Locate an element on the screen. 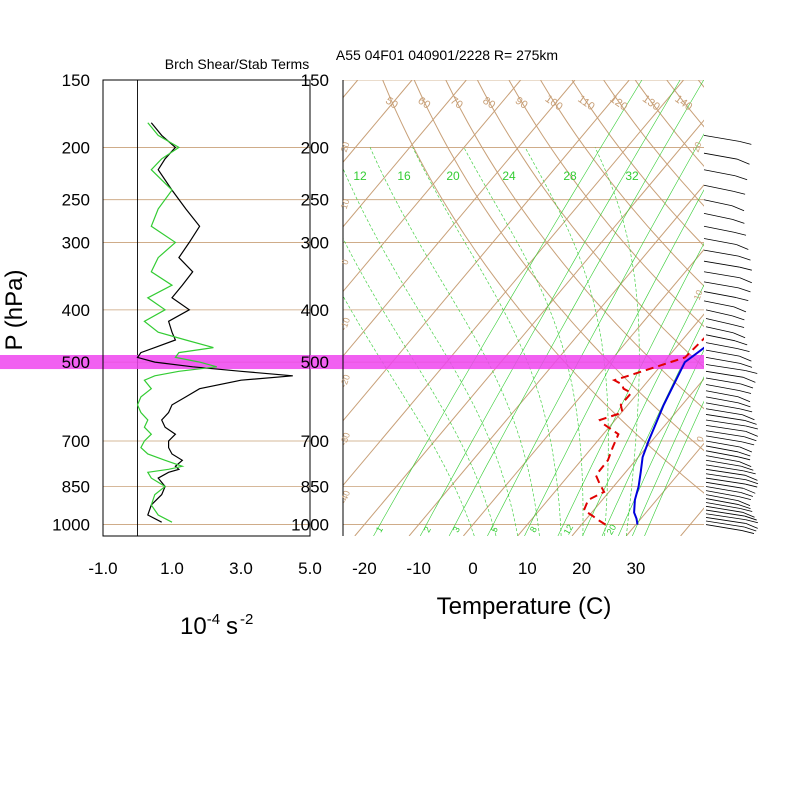  right-y-tick-label: 1000 is located at coordinates (310, 525).